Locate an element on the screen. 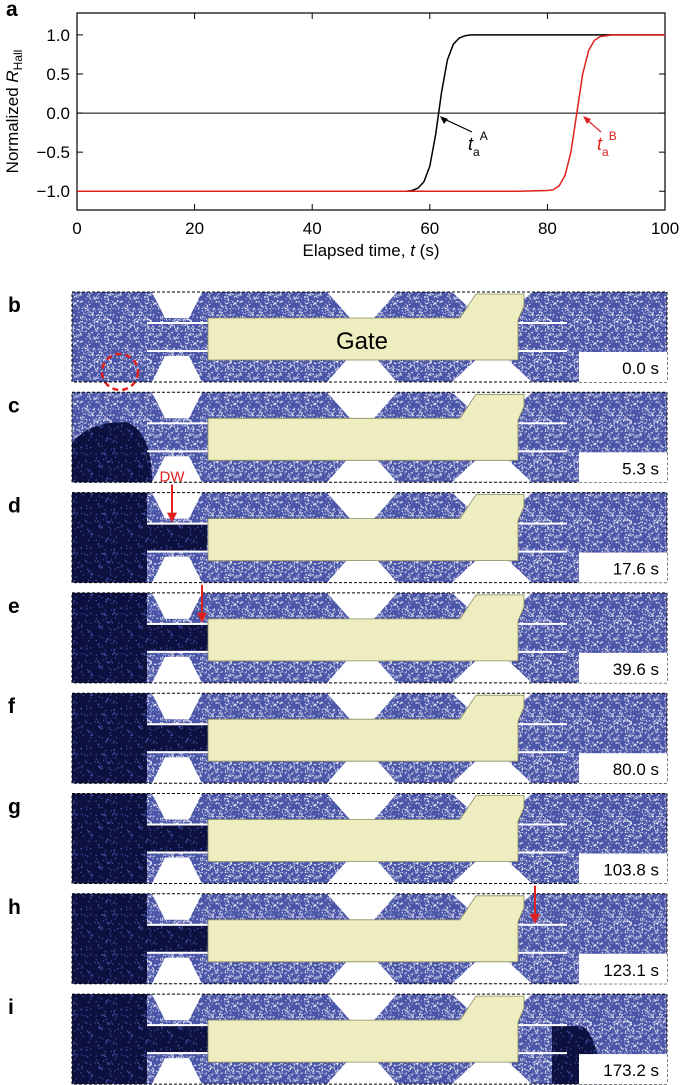  panel-label: a is located at coordinates (12, 10).